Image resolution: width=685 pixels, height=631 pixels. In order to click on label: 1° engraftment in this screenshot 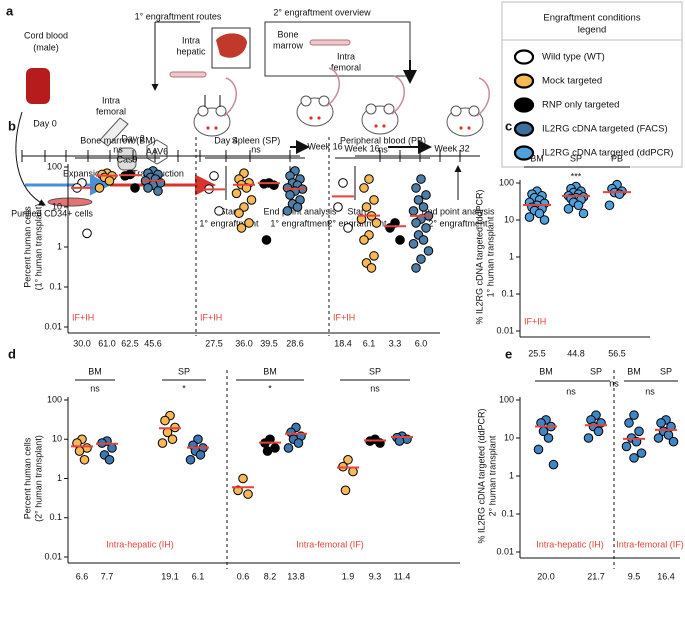, I will do `click(300, 223)`.